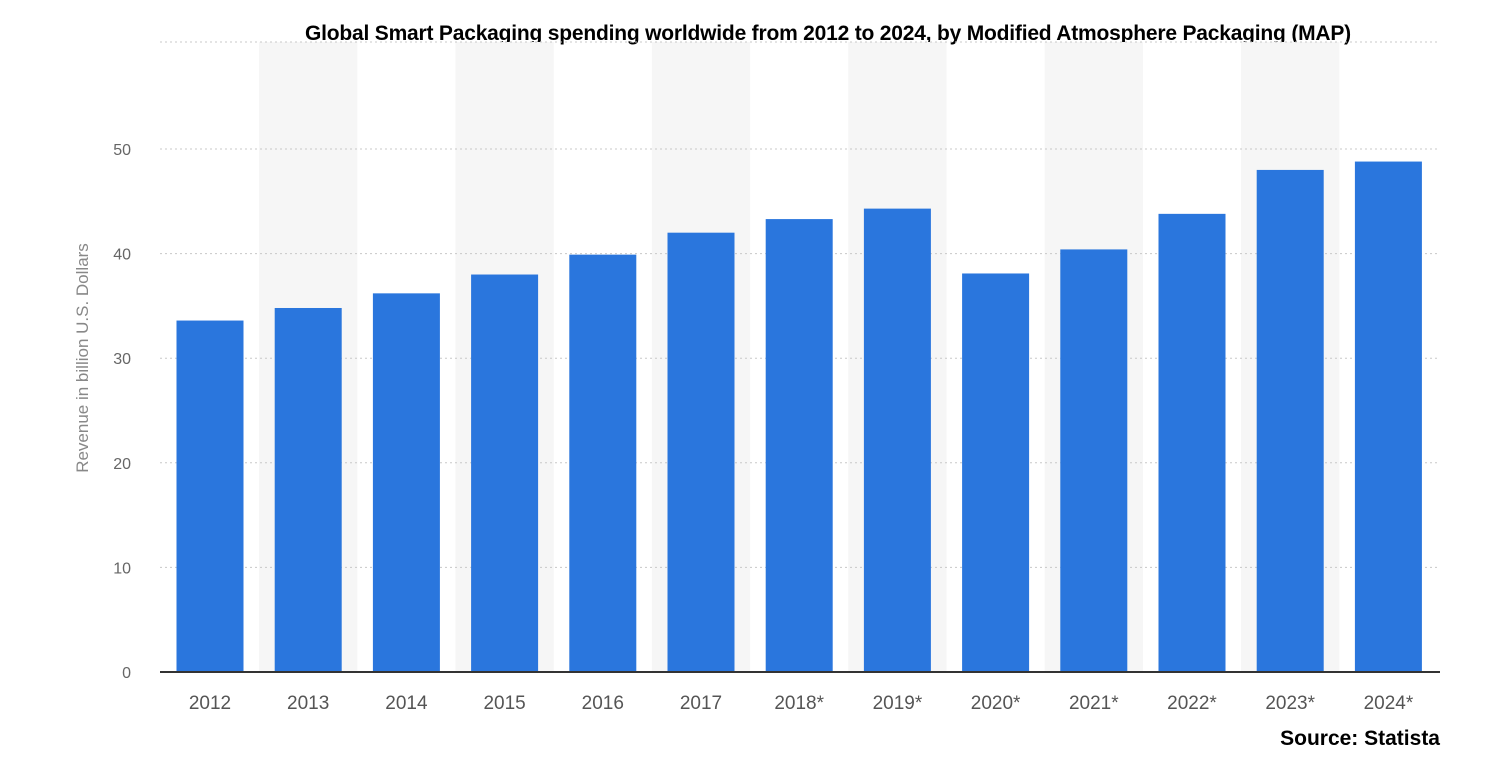 The width and height of the screenshot is (1502, 763). What do you see at coordinates (122, 150) in the screenshot?
I see `y-tick-label: 50` at bounding box center [122, 150].